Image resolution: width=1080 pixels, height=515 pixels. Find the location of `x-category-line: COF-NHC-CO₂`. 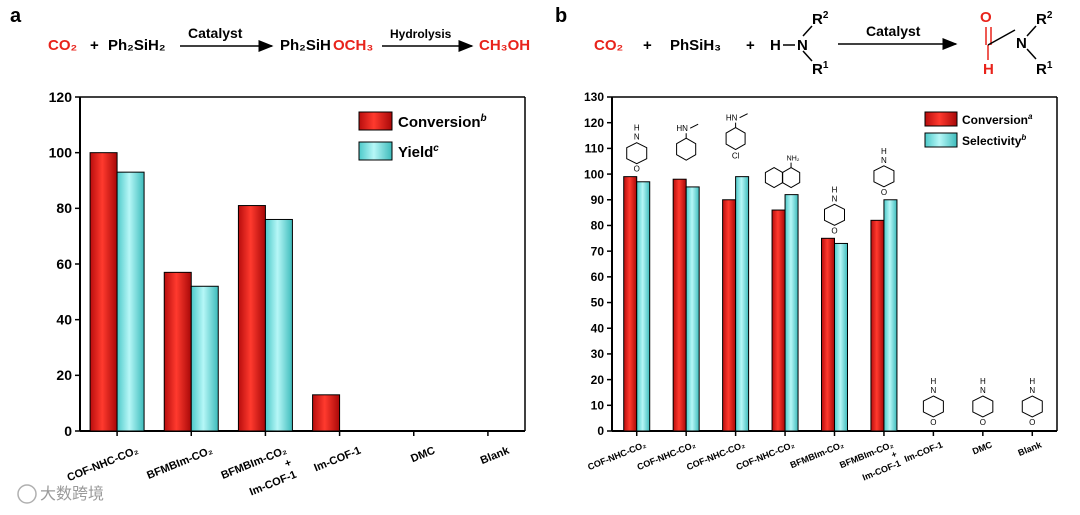

x-category-line: COF-NHC-CO₂ is located at coordinates (102, 465).